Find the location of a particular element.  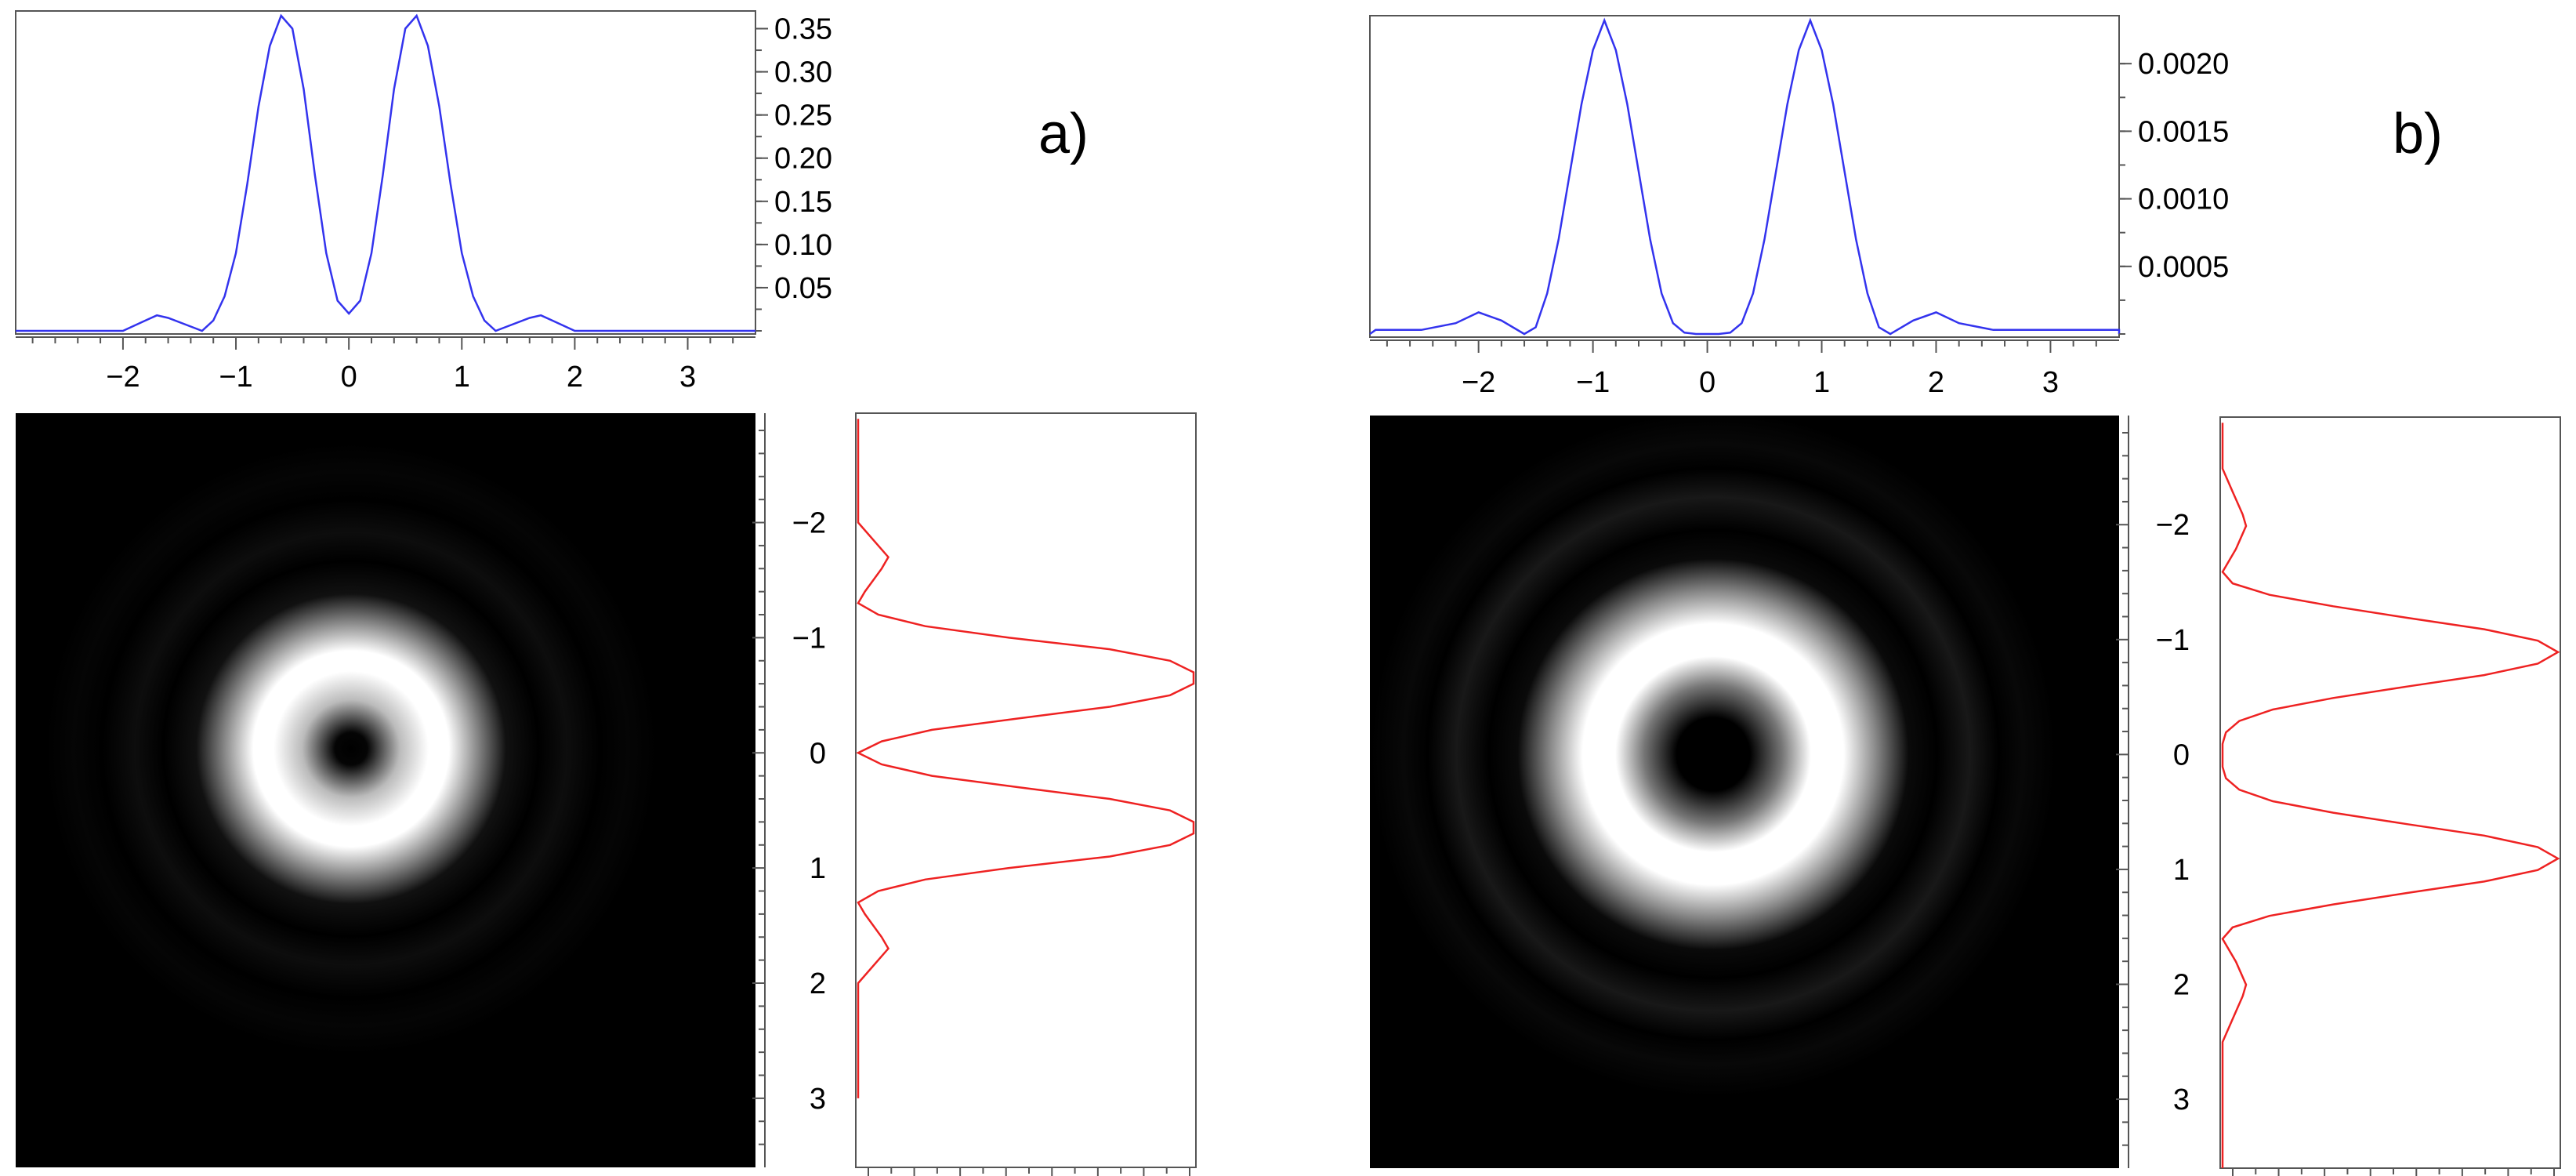

panel-b-side-profile-frame is located at coordinates (2390, 792).